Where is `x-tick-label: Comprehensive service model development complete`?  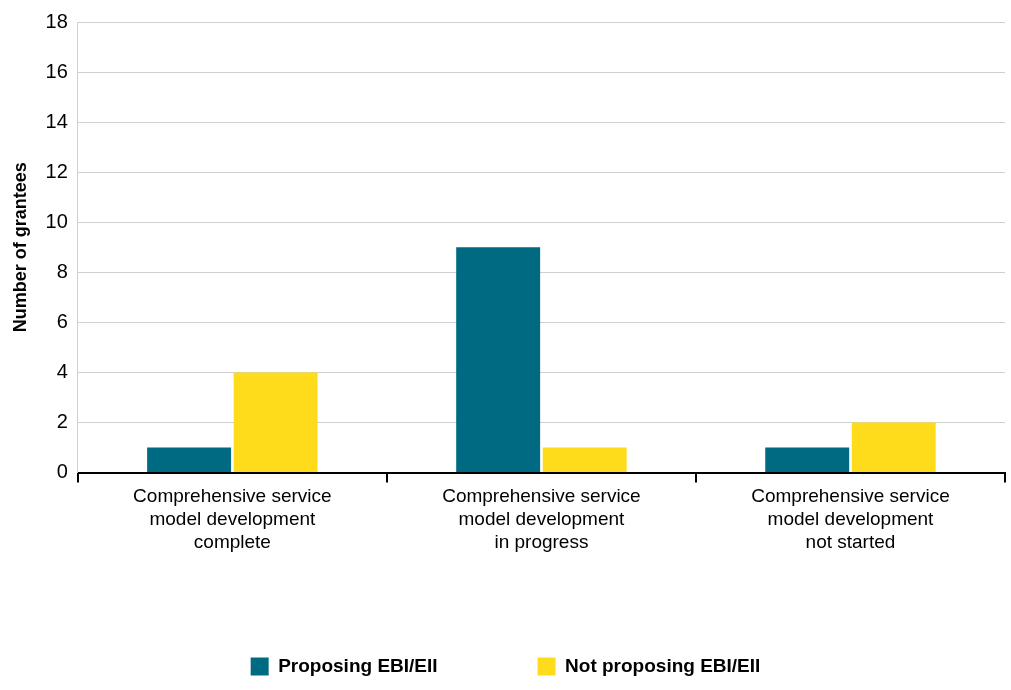
x-tick-label: Comprehensive service model development complete is located at coordinates (232, 518).